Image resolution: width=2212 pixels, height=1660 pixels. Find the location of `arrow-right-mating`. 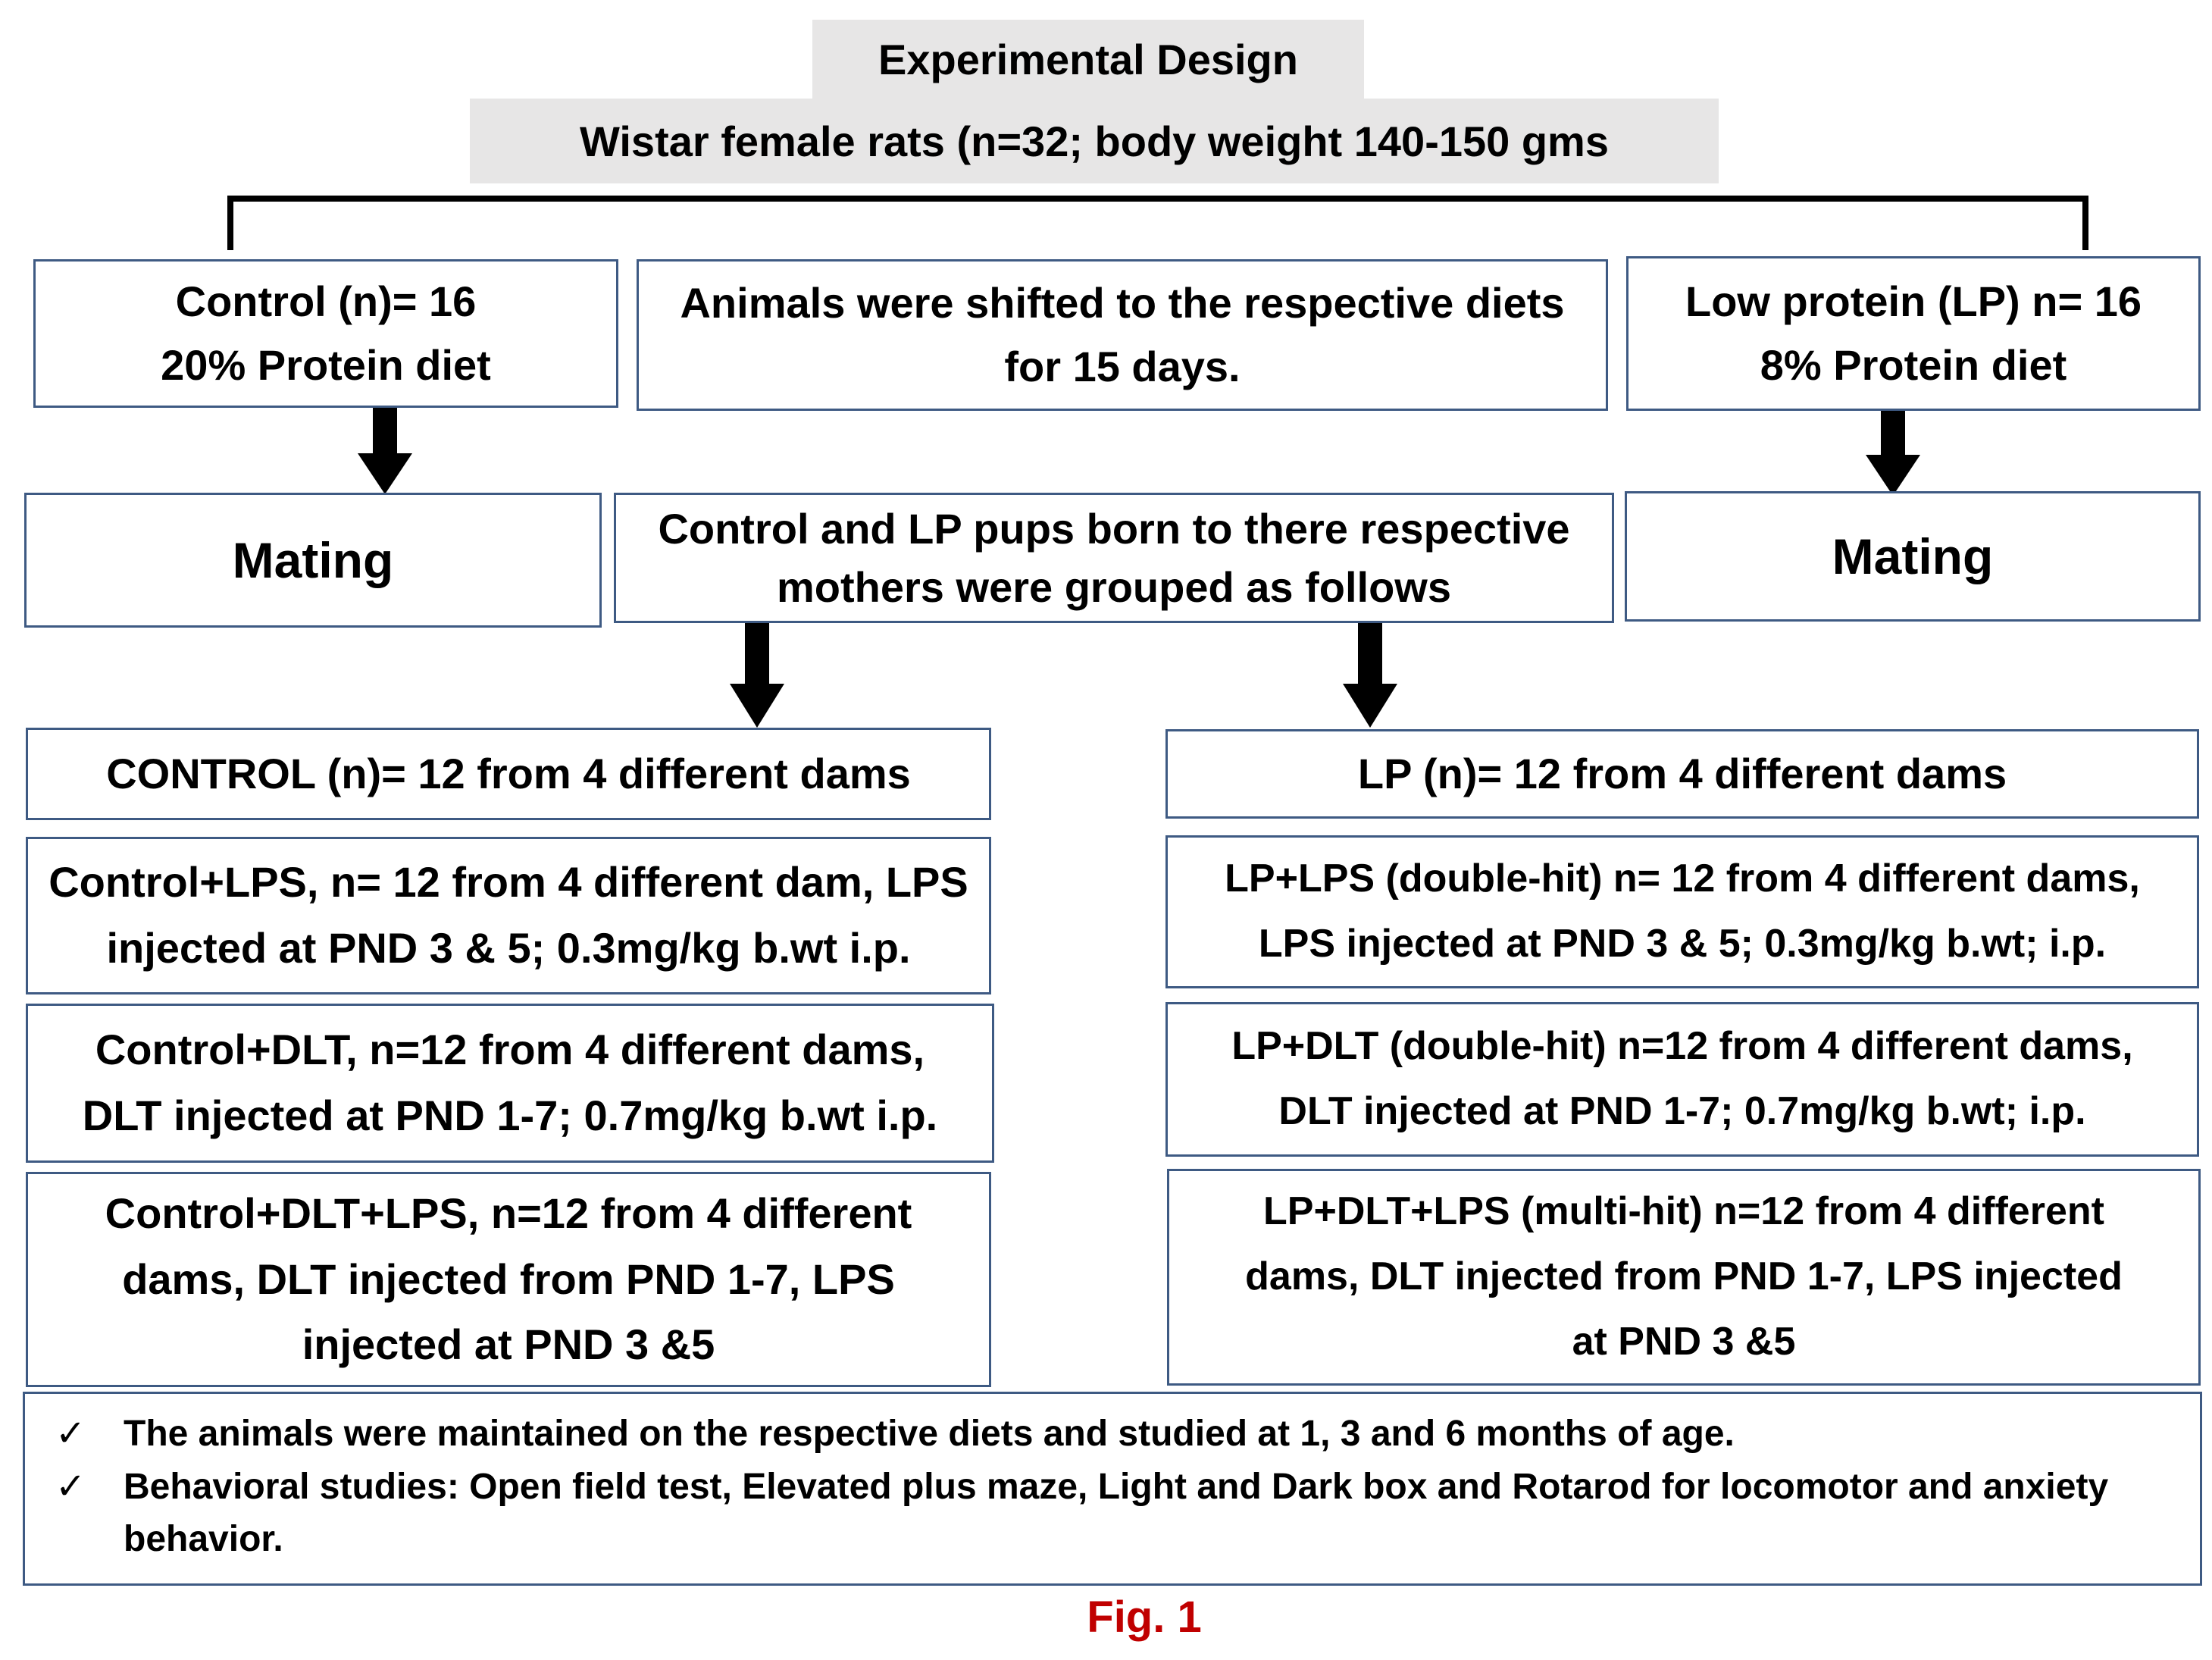

arrow-right-mating is located at coordinates (1893, 452).